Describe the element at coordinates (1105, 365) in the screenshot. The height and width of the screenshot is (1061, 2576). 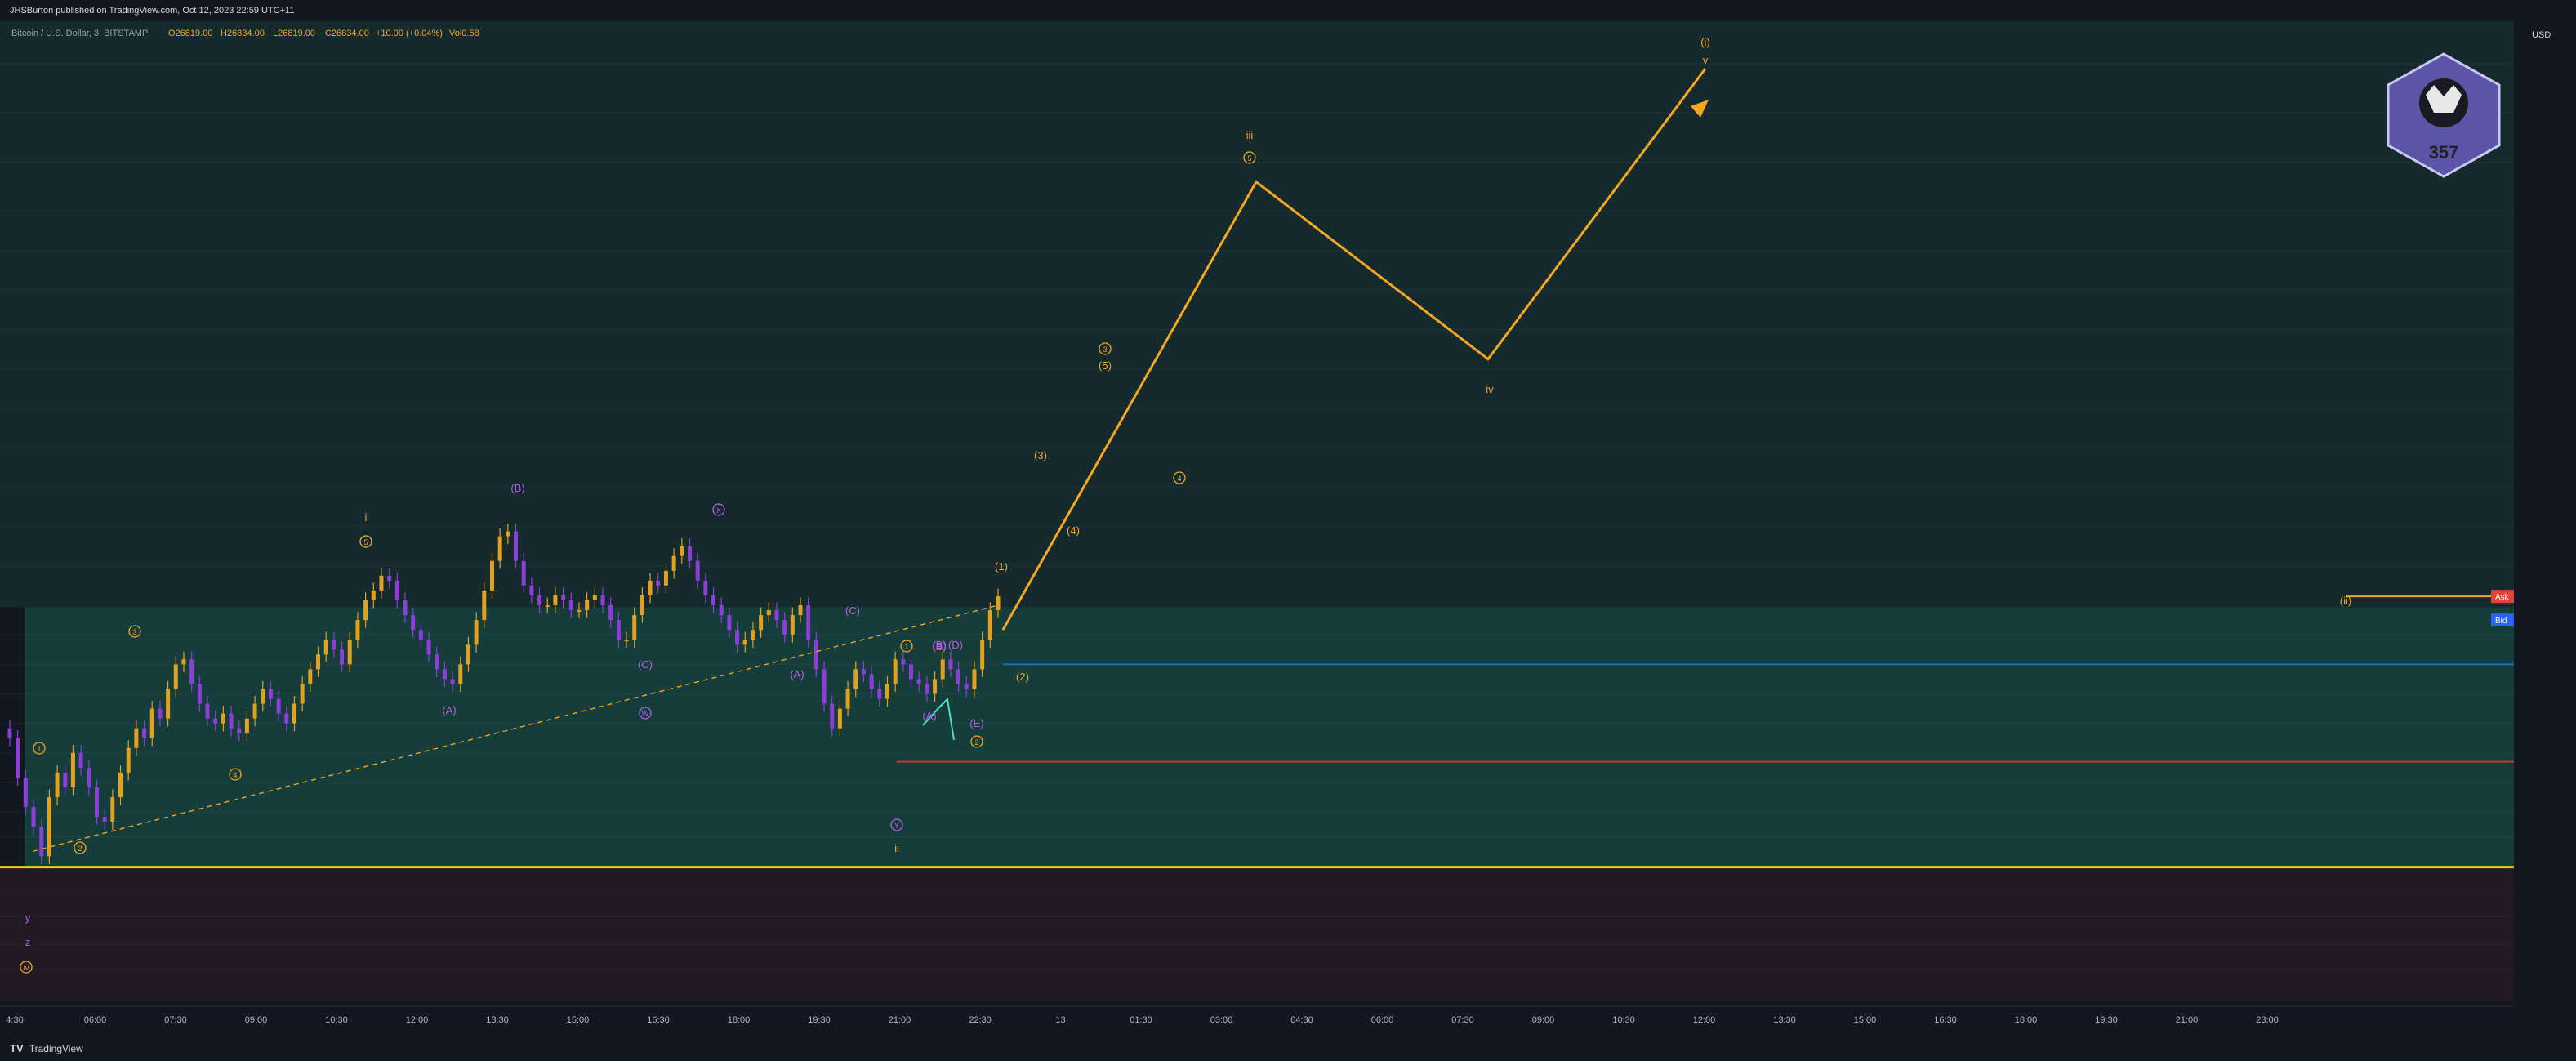
I see `wave-label: (5)` at that location.